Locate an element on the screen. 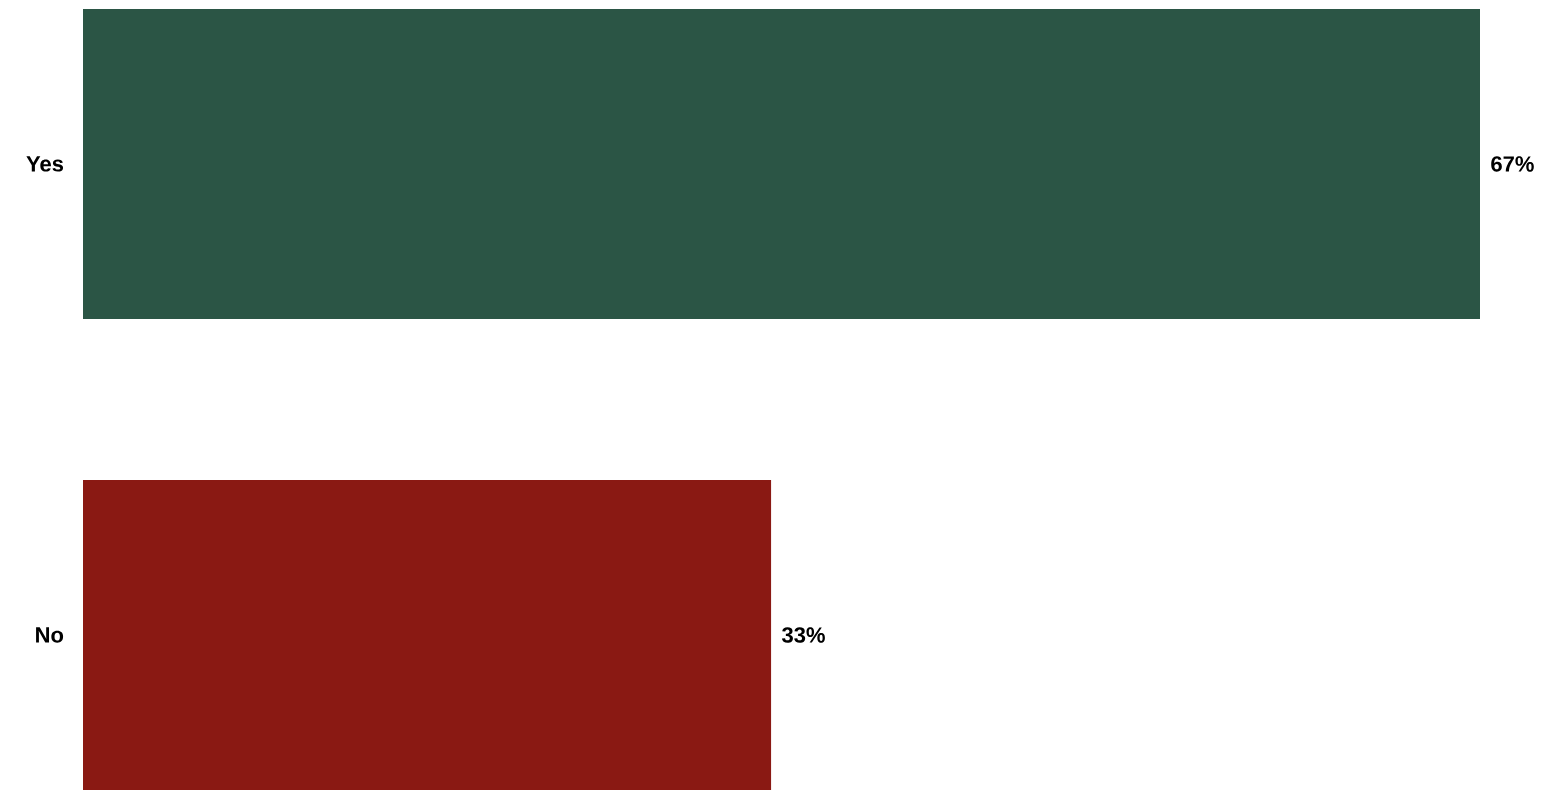 This screenshot has height=790, width=1563. y-tick-label: No is located at coordinates (50, 635).